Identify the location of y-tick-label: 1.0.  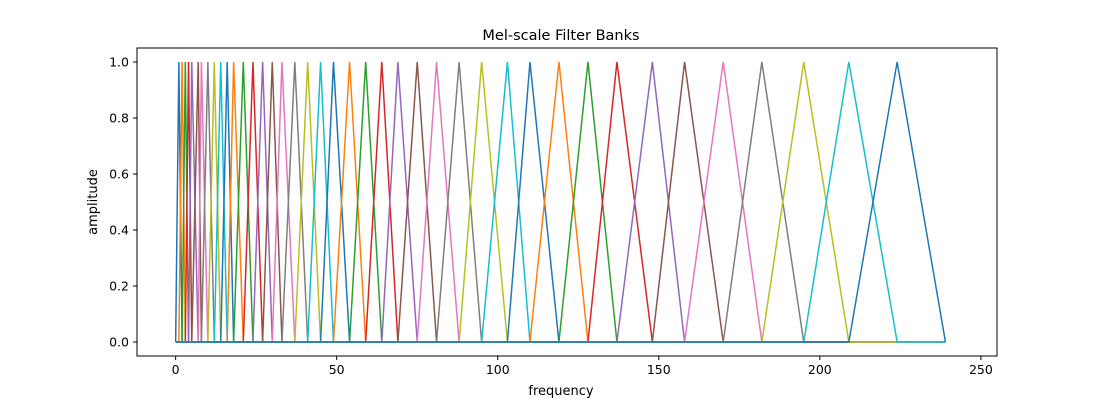
(119, 62).